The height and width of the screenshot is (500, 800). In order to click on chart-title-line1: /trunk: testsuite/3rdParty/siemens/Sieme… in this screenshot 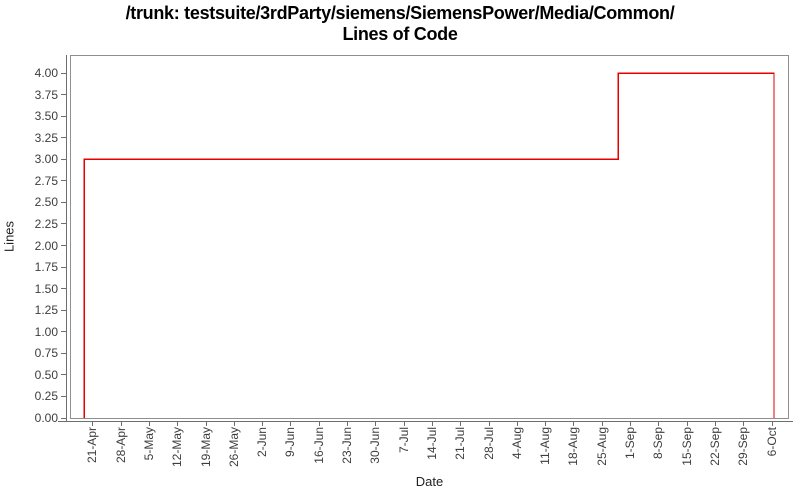, I will do `click(400, 13)`.